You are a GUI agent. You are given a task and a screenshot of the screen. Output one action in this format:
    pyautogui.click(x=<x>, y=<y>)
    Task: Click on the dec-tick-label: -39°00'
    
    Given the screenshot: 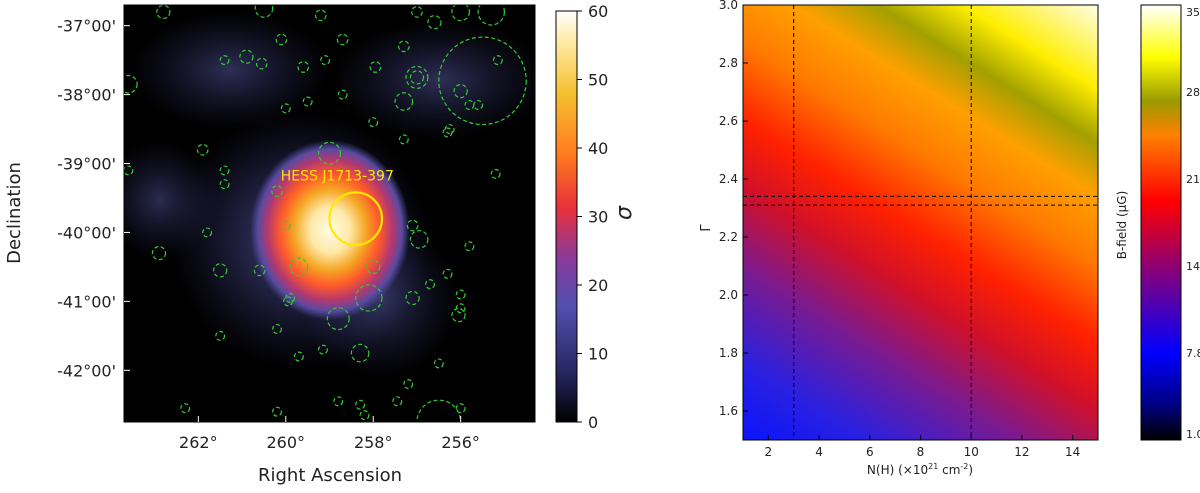 What is the action you would take?
    pyautogui.click(x=86, y=164)
    